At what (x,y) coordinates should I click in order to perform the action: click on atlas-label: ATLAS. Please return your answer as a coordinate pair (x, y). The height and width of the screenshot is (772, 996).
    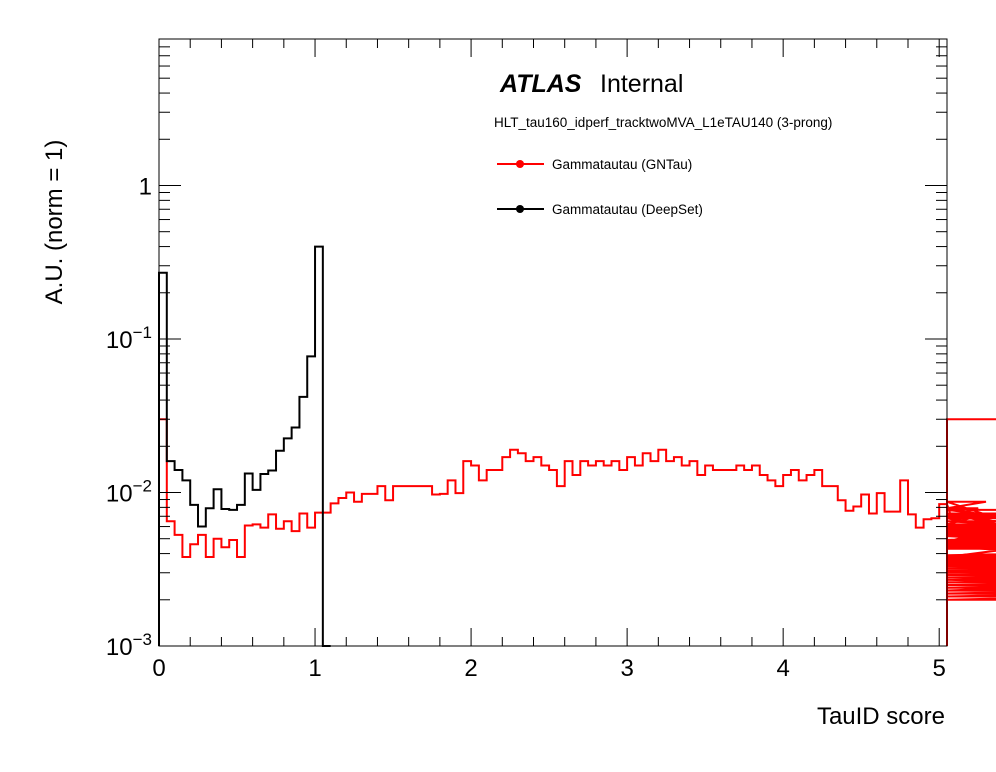
    Looking at the image, I should click on (540, 84).